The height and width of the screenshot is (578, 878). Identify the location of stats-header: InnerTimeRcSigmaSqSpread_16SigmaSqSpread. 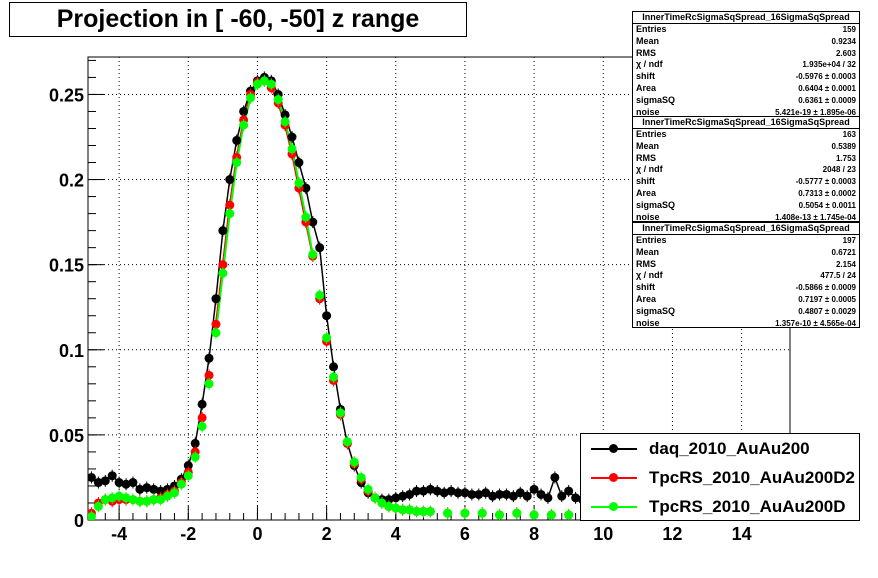
(746, 229).